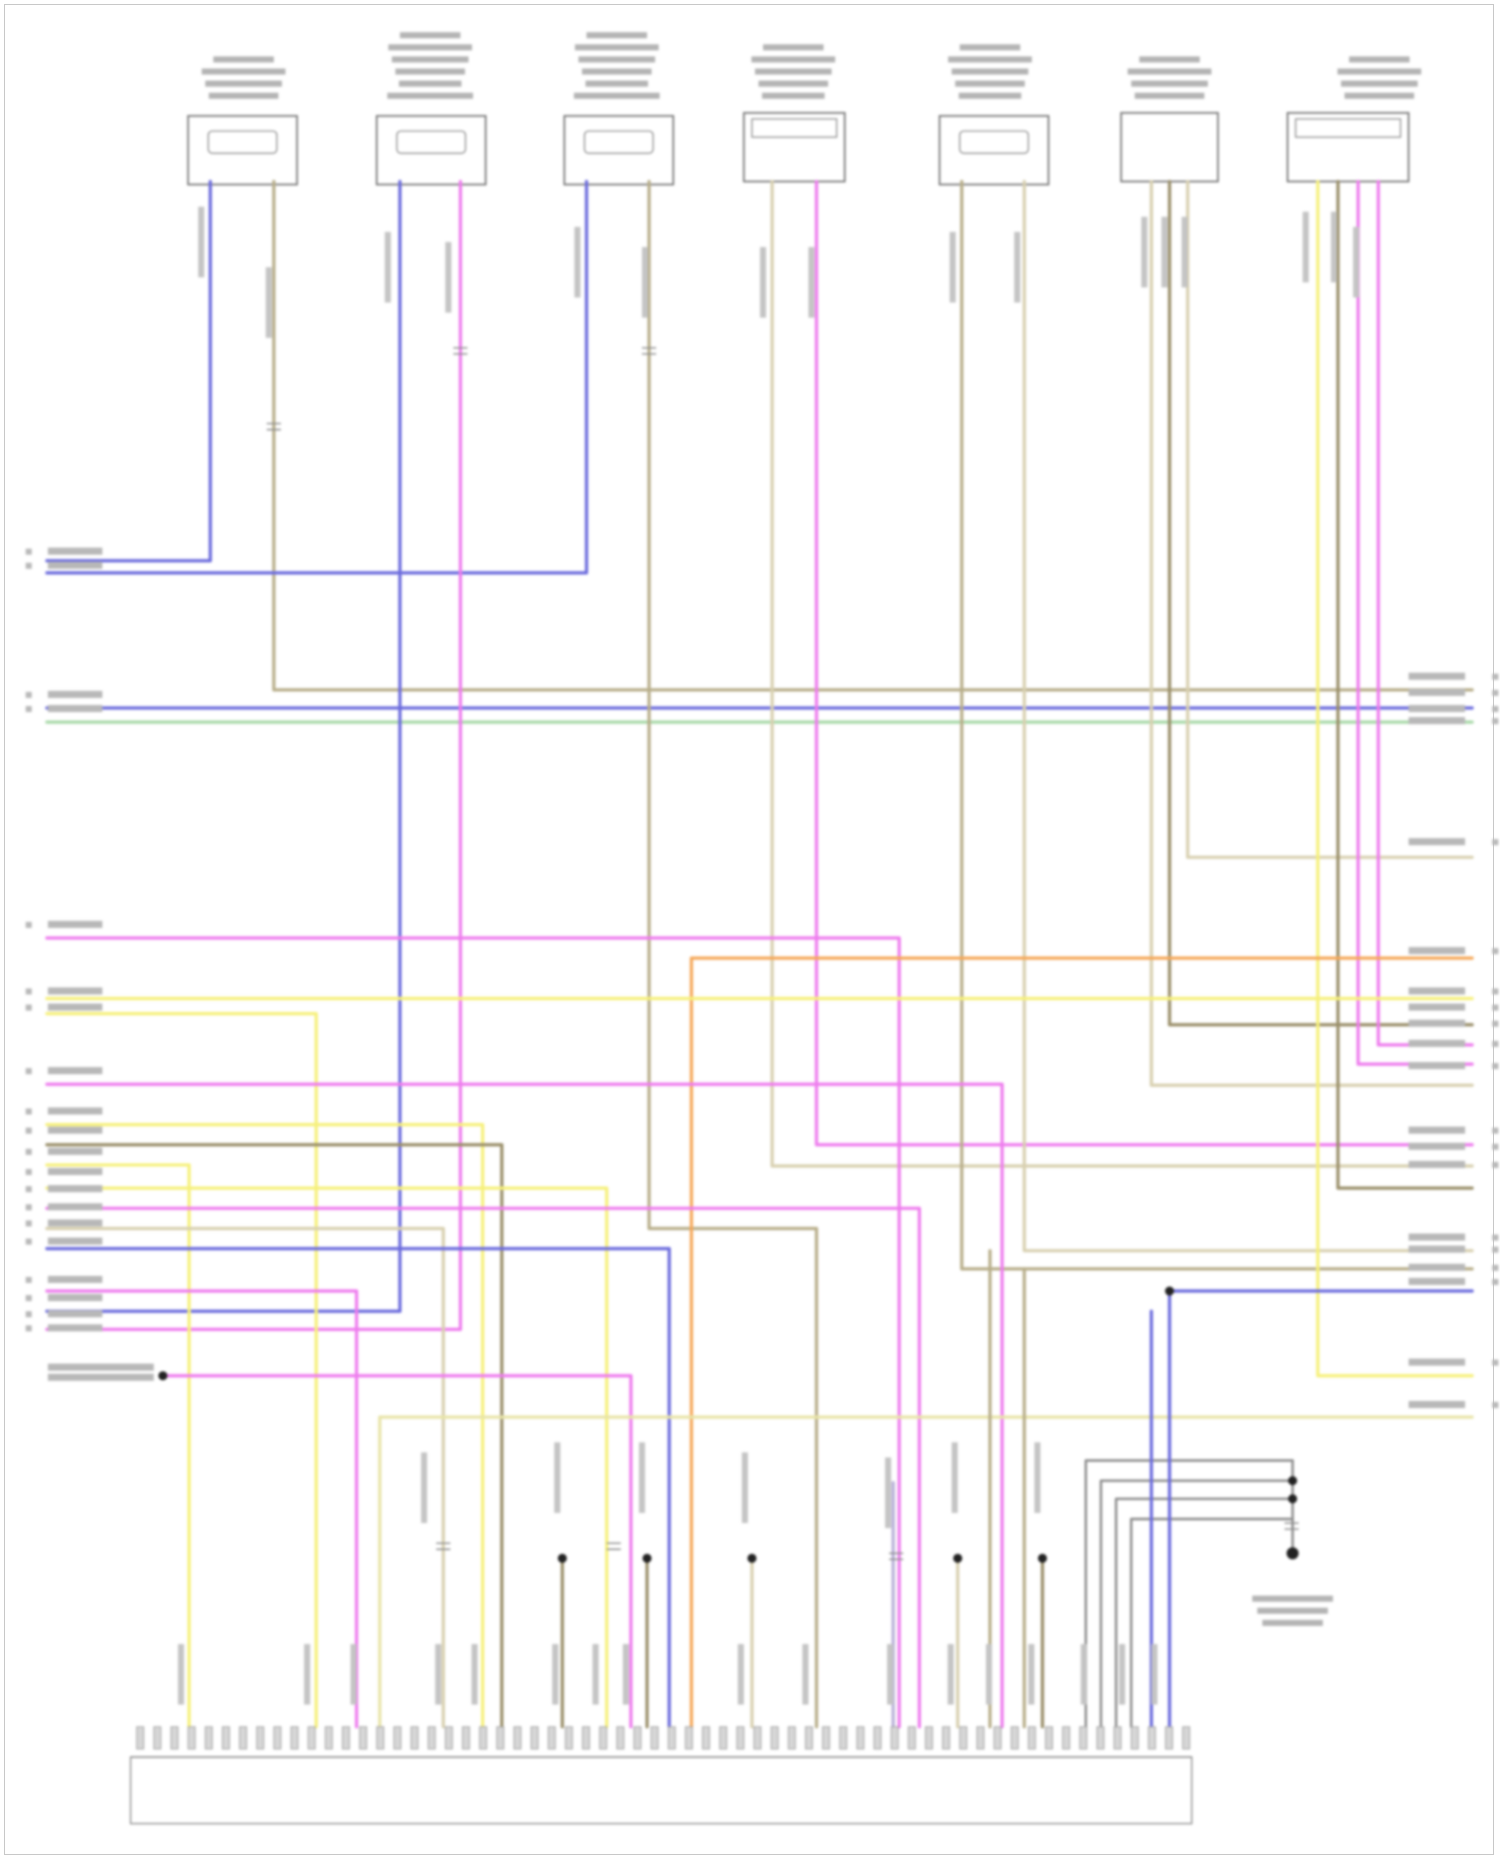 Image resolution: width=1500 pixels, height=1869 pixels. Describe the element at coordinates (100, 1367) in the screenshot. I see `transmission-tag` at that location.